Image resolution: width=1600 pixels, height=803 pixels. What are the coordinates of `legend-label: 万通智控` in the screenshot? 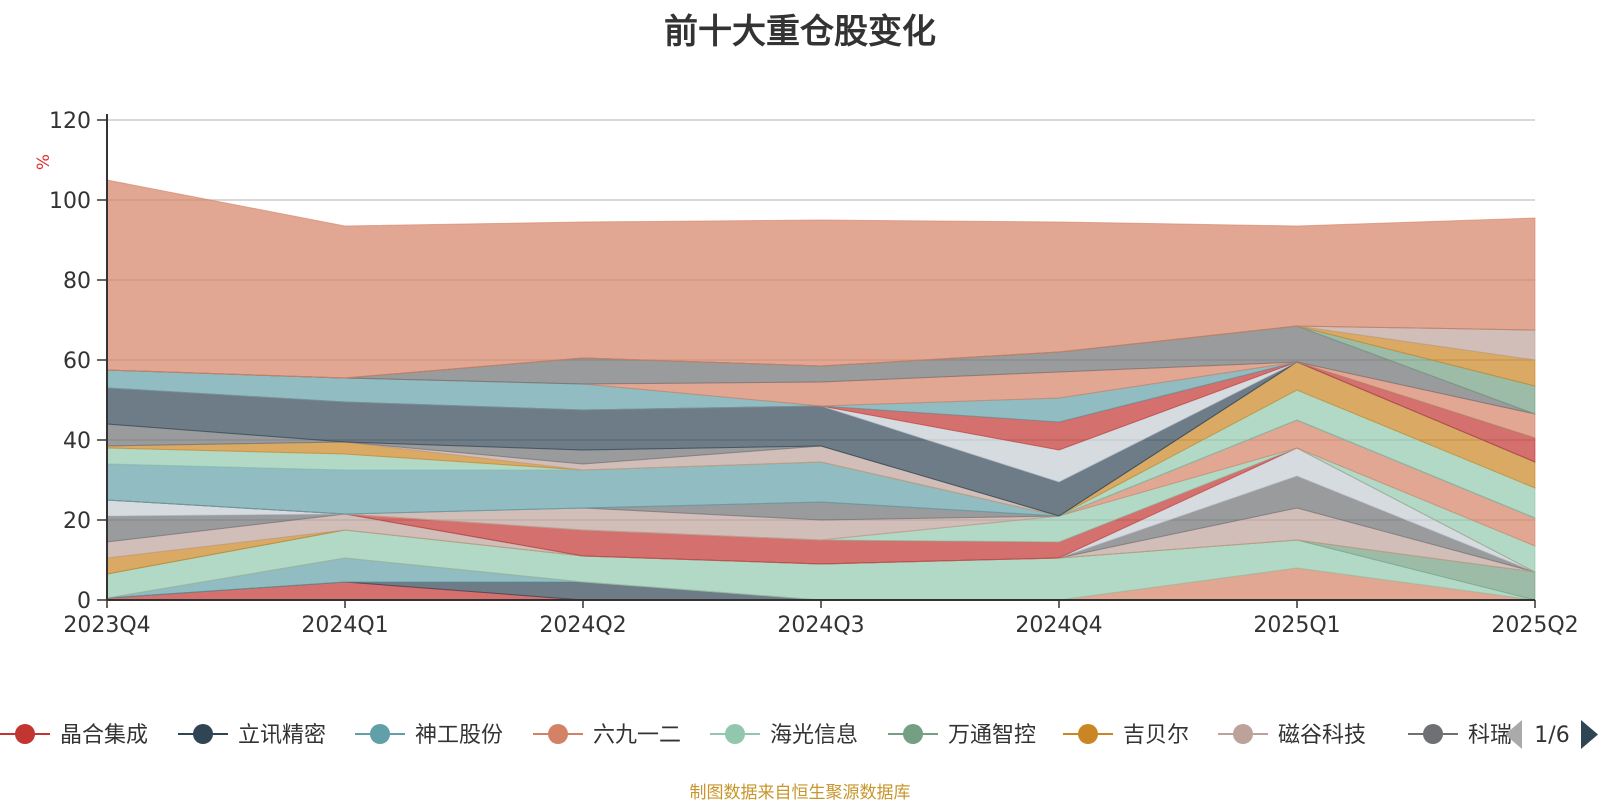 It's located at (992, 735).